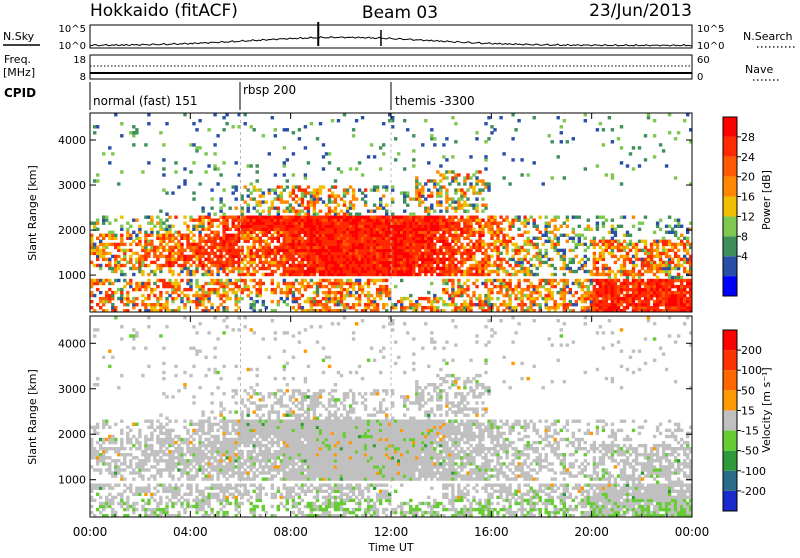 This screenshot has width=800, height=558. I want to click on colorbar-swatch, so click(730, 187).